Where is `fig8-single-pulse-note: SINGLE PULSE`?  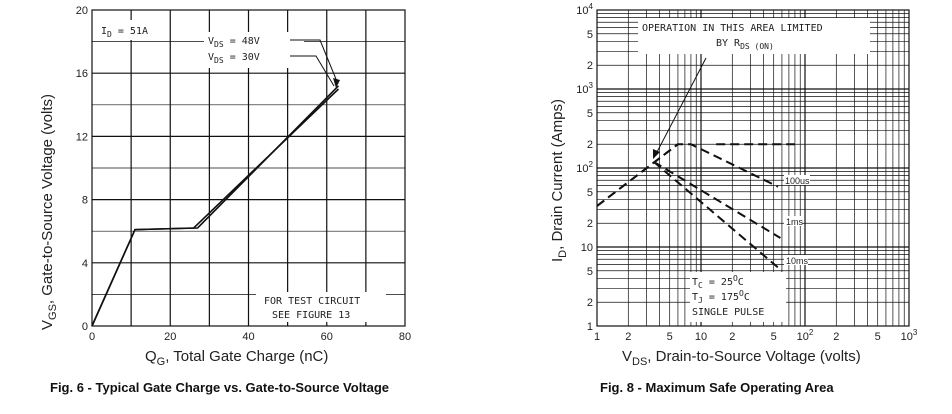
fig8-single-pulse-note: SINGLE PULSE is located at coordinates (728, 312).